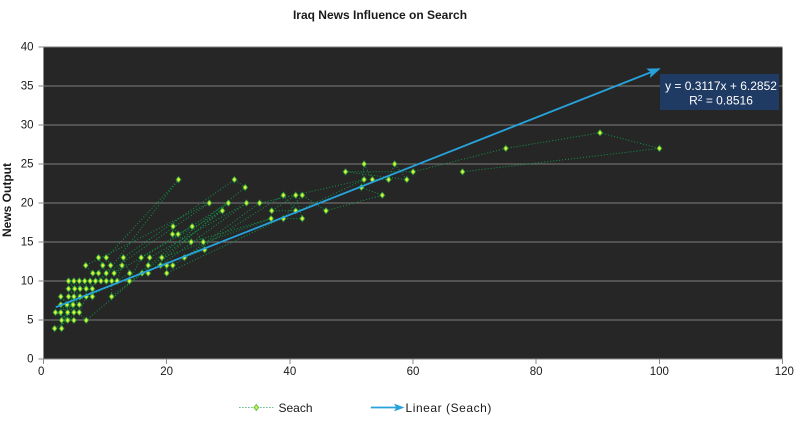 Image resolution: width=799 pixels, height=422 pixels. What do you see at coordinates (27, 243) in the screenshot?
I see `svg-text: 15` at bounding box center [27, 243].